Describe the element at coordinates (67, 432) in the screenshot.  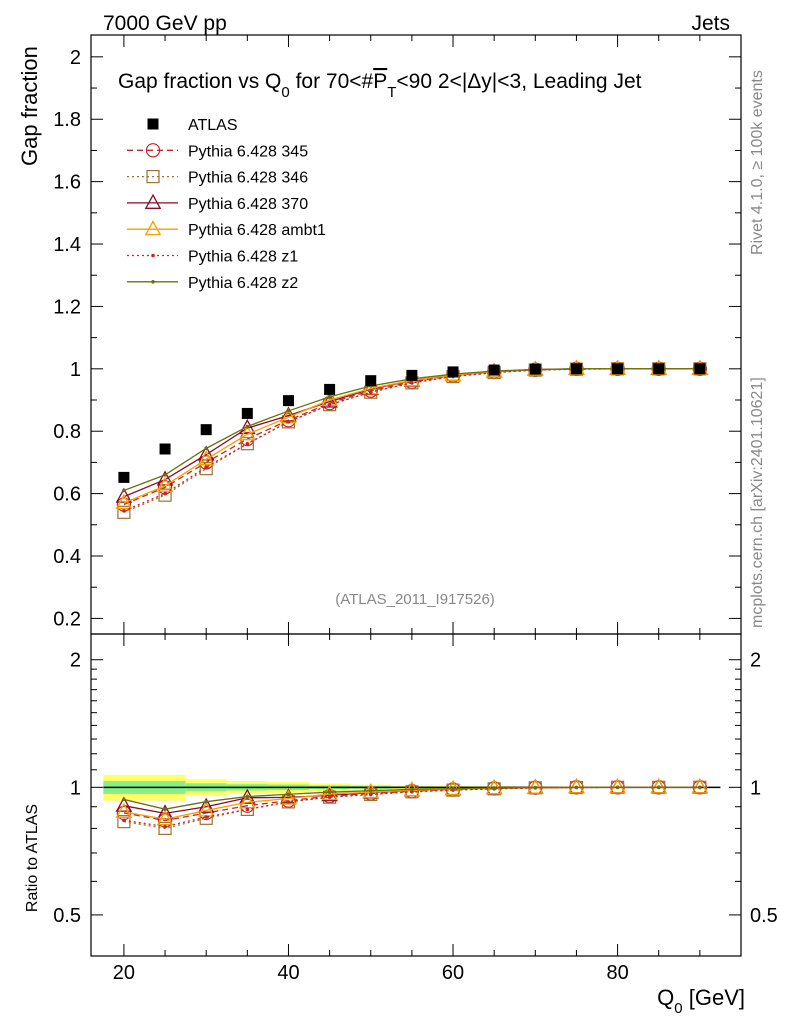
I see `main-y-tick-label: 0.8` at that location.